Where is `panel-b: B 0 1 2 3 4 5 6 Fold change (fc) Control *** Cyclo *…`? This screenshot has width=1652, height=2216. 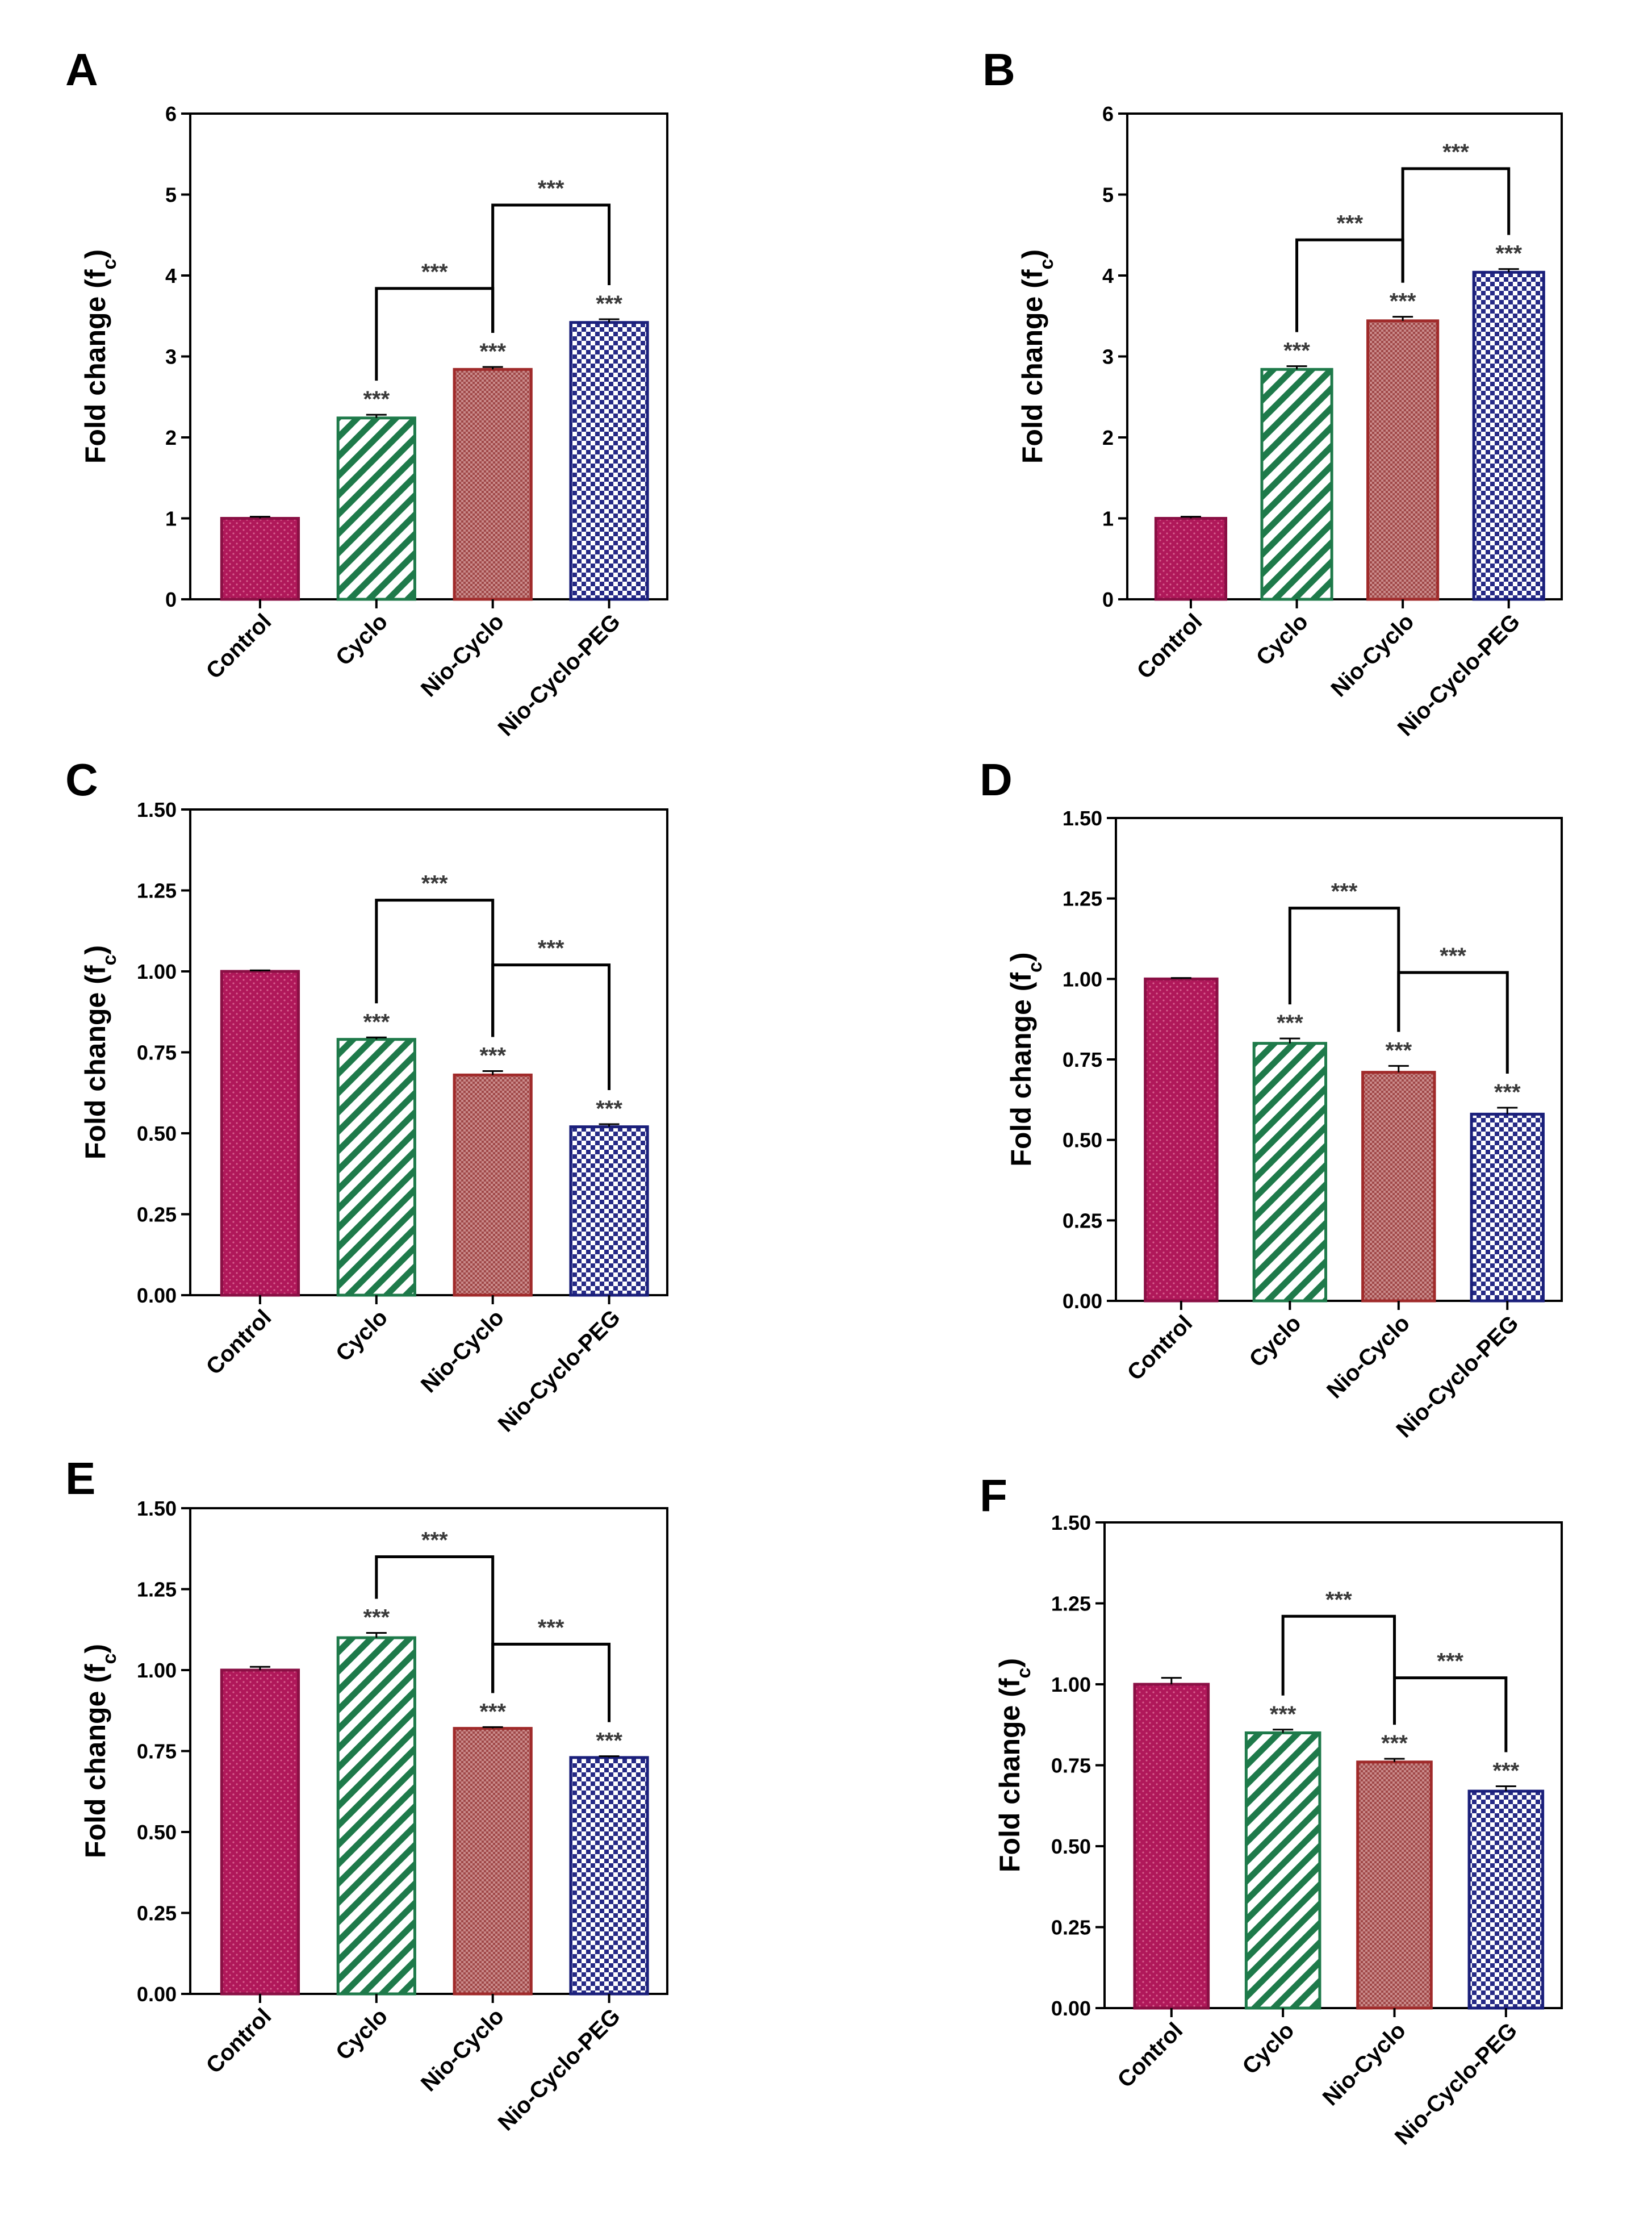 panel-b: B 0 1 2 3 4 5 6 Fold change (fc) Control *** Cyclo *… is located at coordinates (1272, 392).